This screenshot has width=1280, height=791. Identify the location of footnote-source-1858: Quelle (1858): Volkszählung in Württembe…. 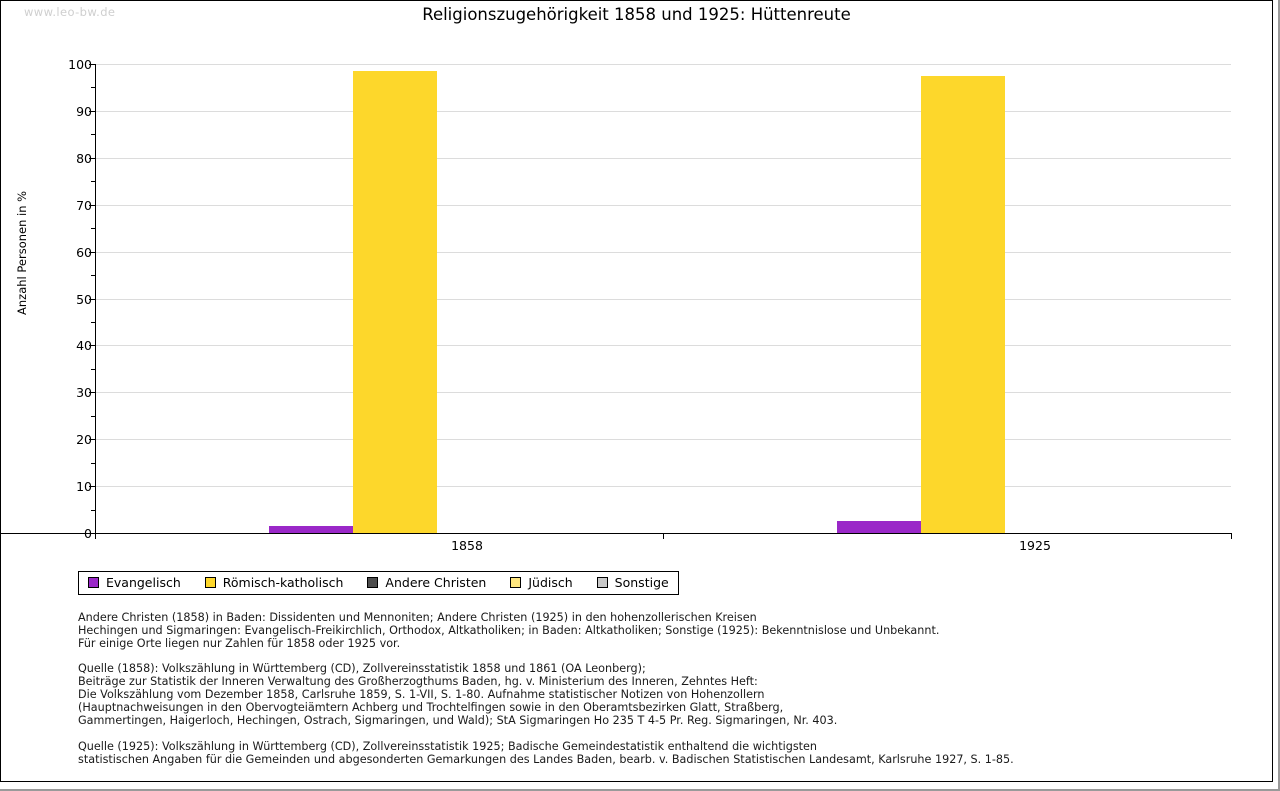
(458, 694).